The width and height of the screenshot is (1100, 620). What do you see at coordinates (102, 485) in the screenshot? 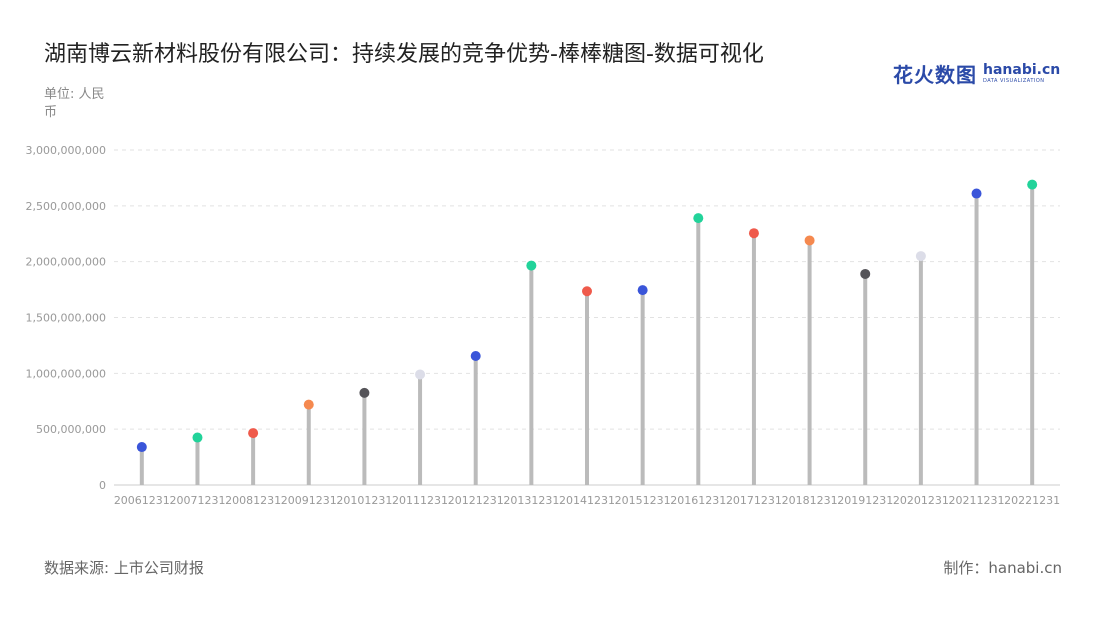
I see `y-tick-label: 0` at bounding box center [102, 485].